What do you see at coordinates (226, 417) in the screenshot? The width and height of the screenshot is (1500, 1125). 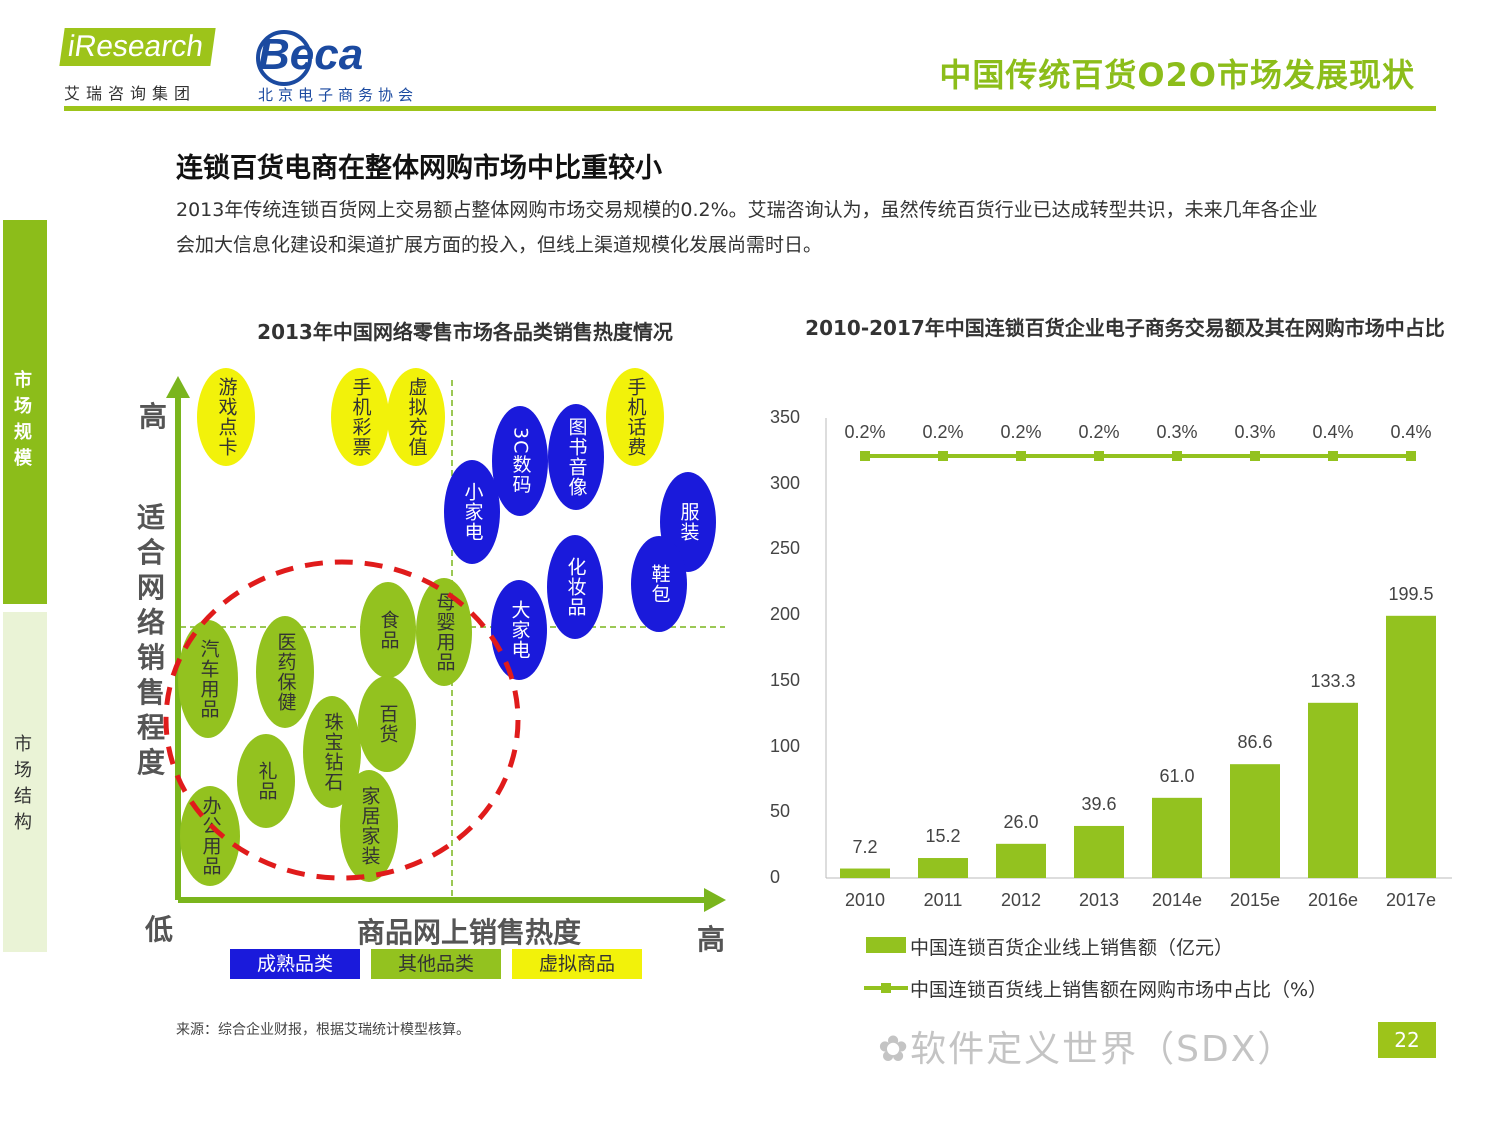 I see `bubble-game-cards: 游戏点卡` at bounding box center [226, 417].